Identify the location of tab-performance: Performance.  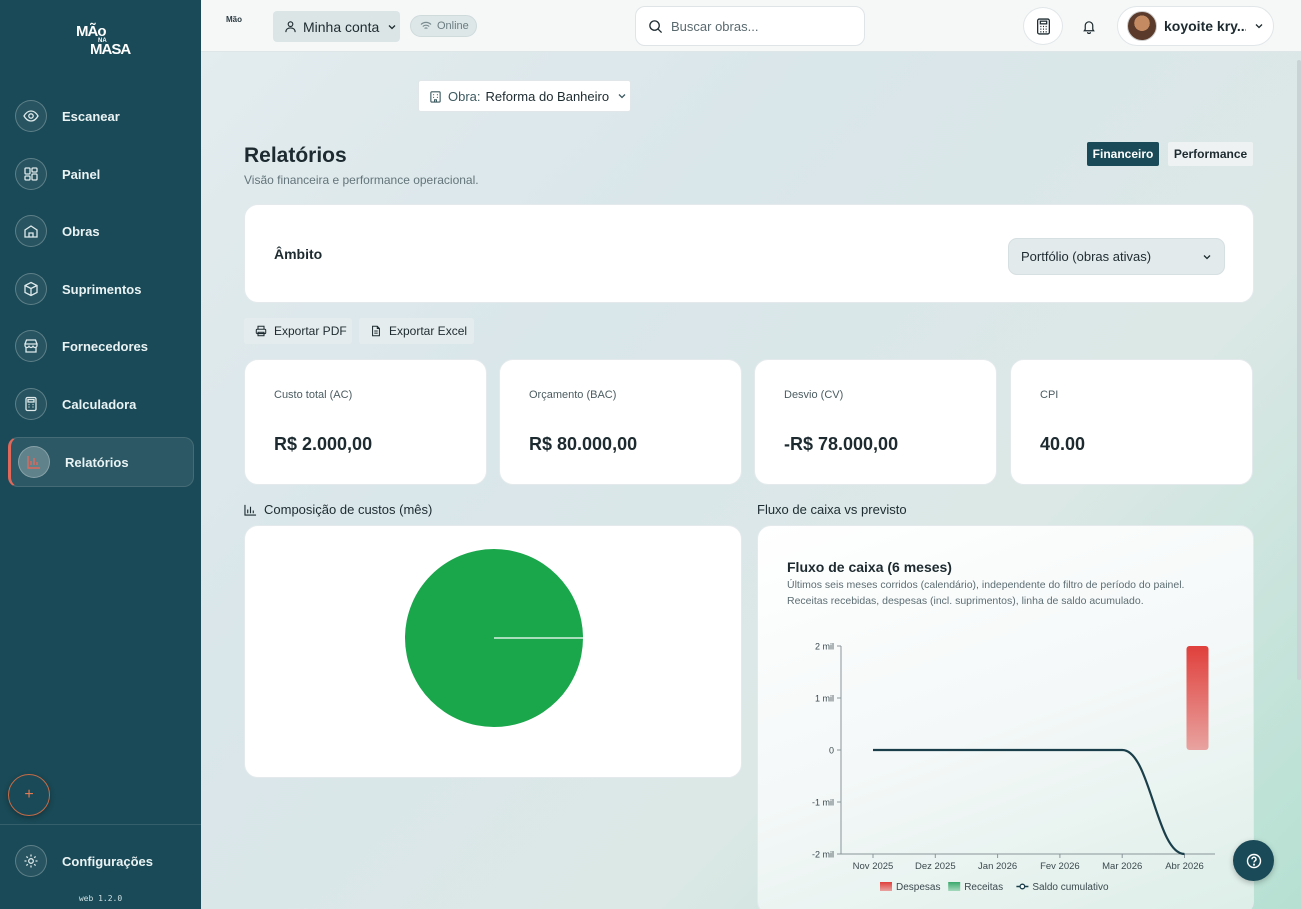
(1210, 154).